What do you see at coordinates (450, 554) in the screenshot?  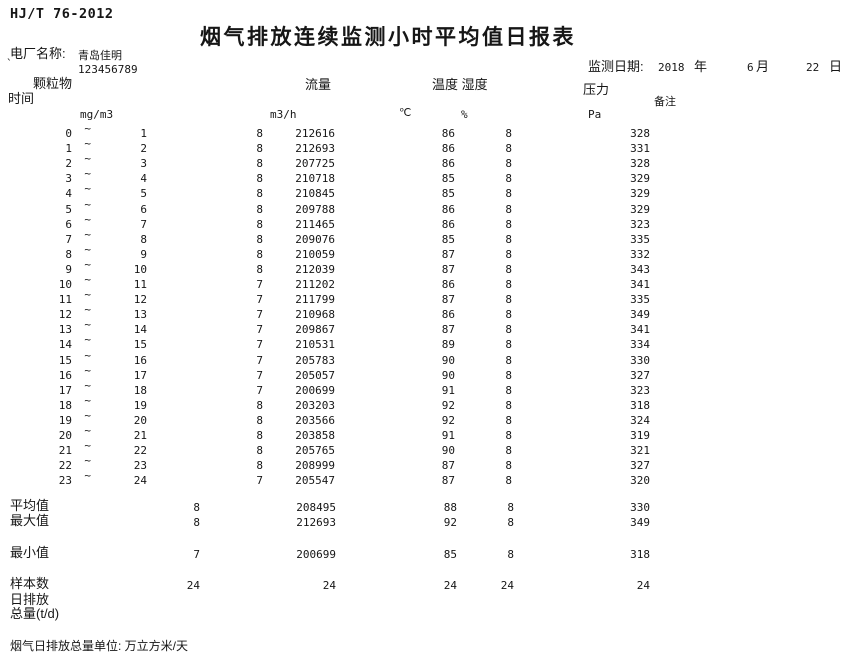 I see `summary-temperature-cell: 85` at bounding box center [450, 554].